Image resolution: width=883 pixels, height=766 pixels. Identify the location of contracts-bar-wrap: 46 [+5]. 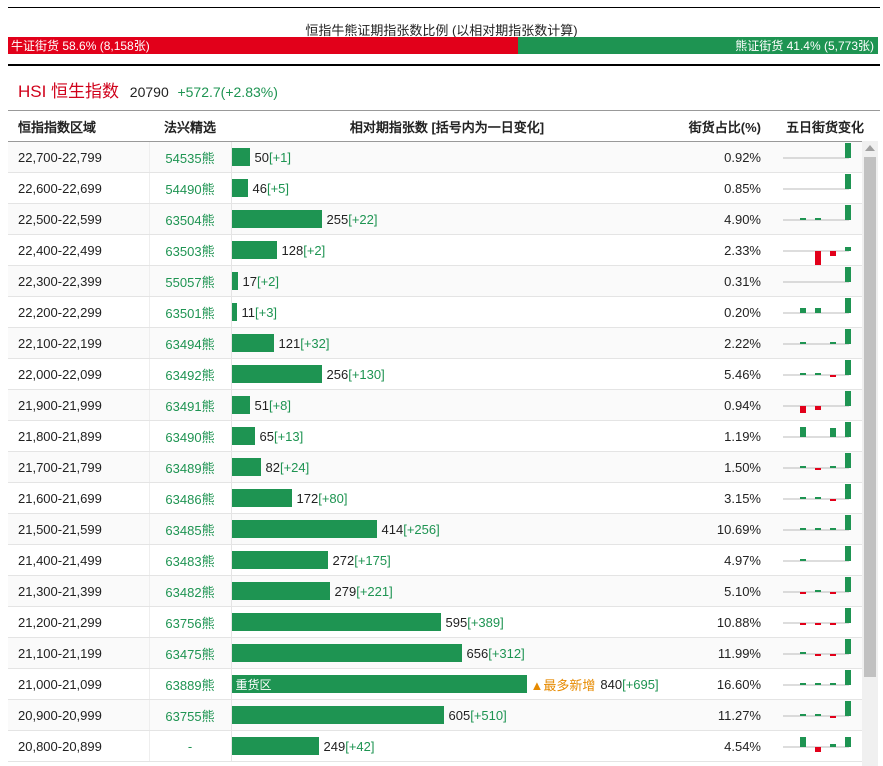
(447, 188).